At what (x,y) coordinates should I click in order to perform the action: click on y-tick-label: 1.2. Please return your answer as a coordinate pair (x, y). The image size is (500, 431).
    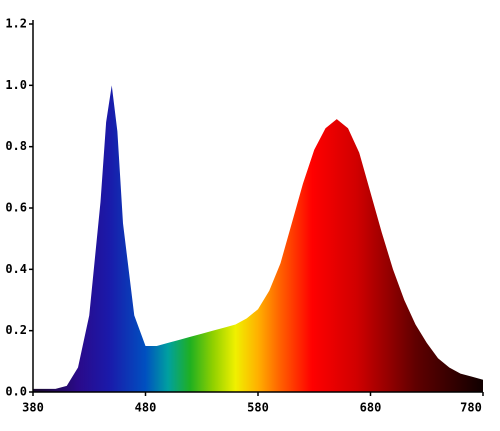
    Looking at the image, I should click on (16, 24).